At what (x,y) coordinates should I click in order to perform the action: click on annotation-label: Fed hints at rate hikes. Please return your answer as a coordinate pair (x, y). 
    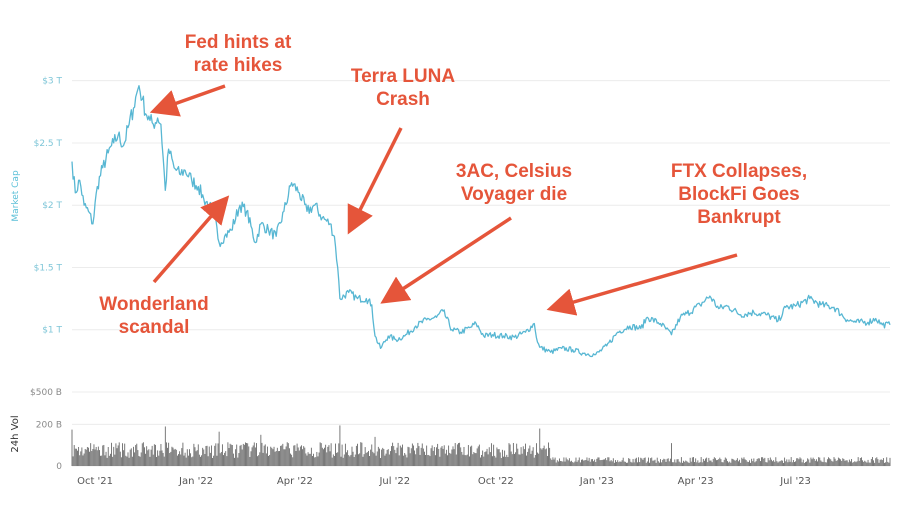
    Looking at the image, I should click on (238, 54).